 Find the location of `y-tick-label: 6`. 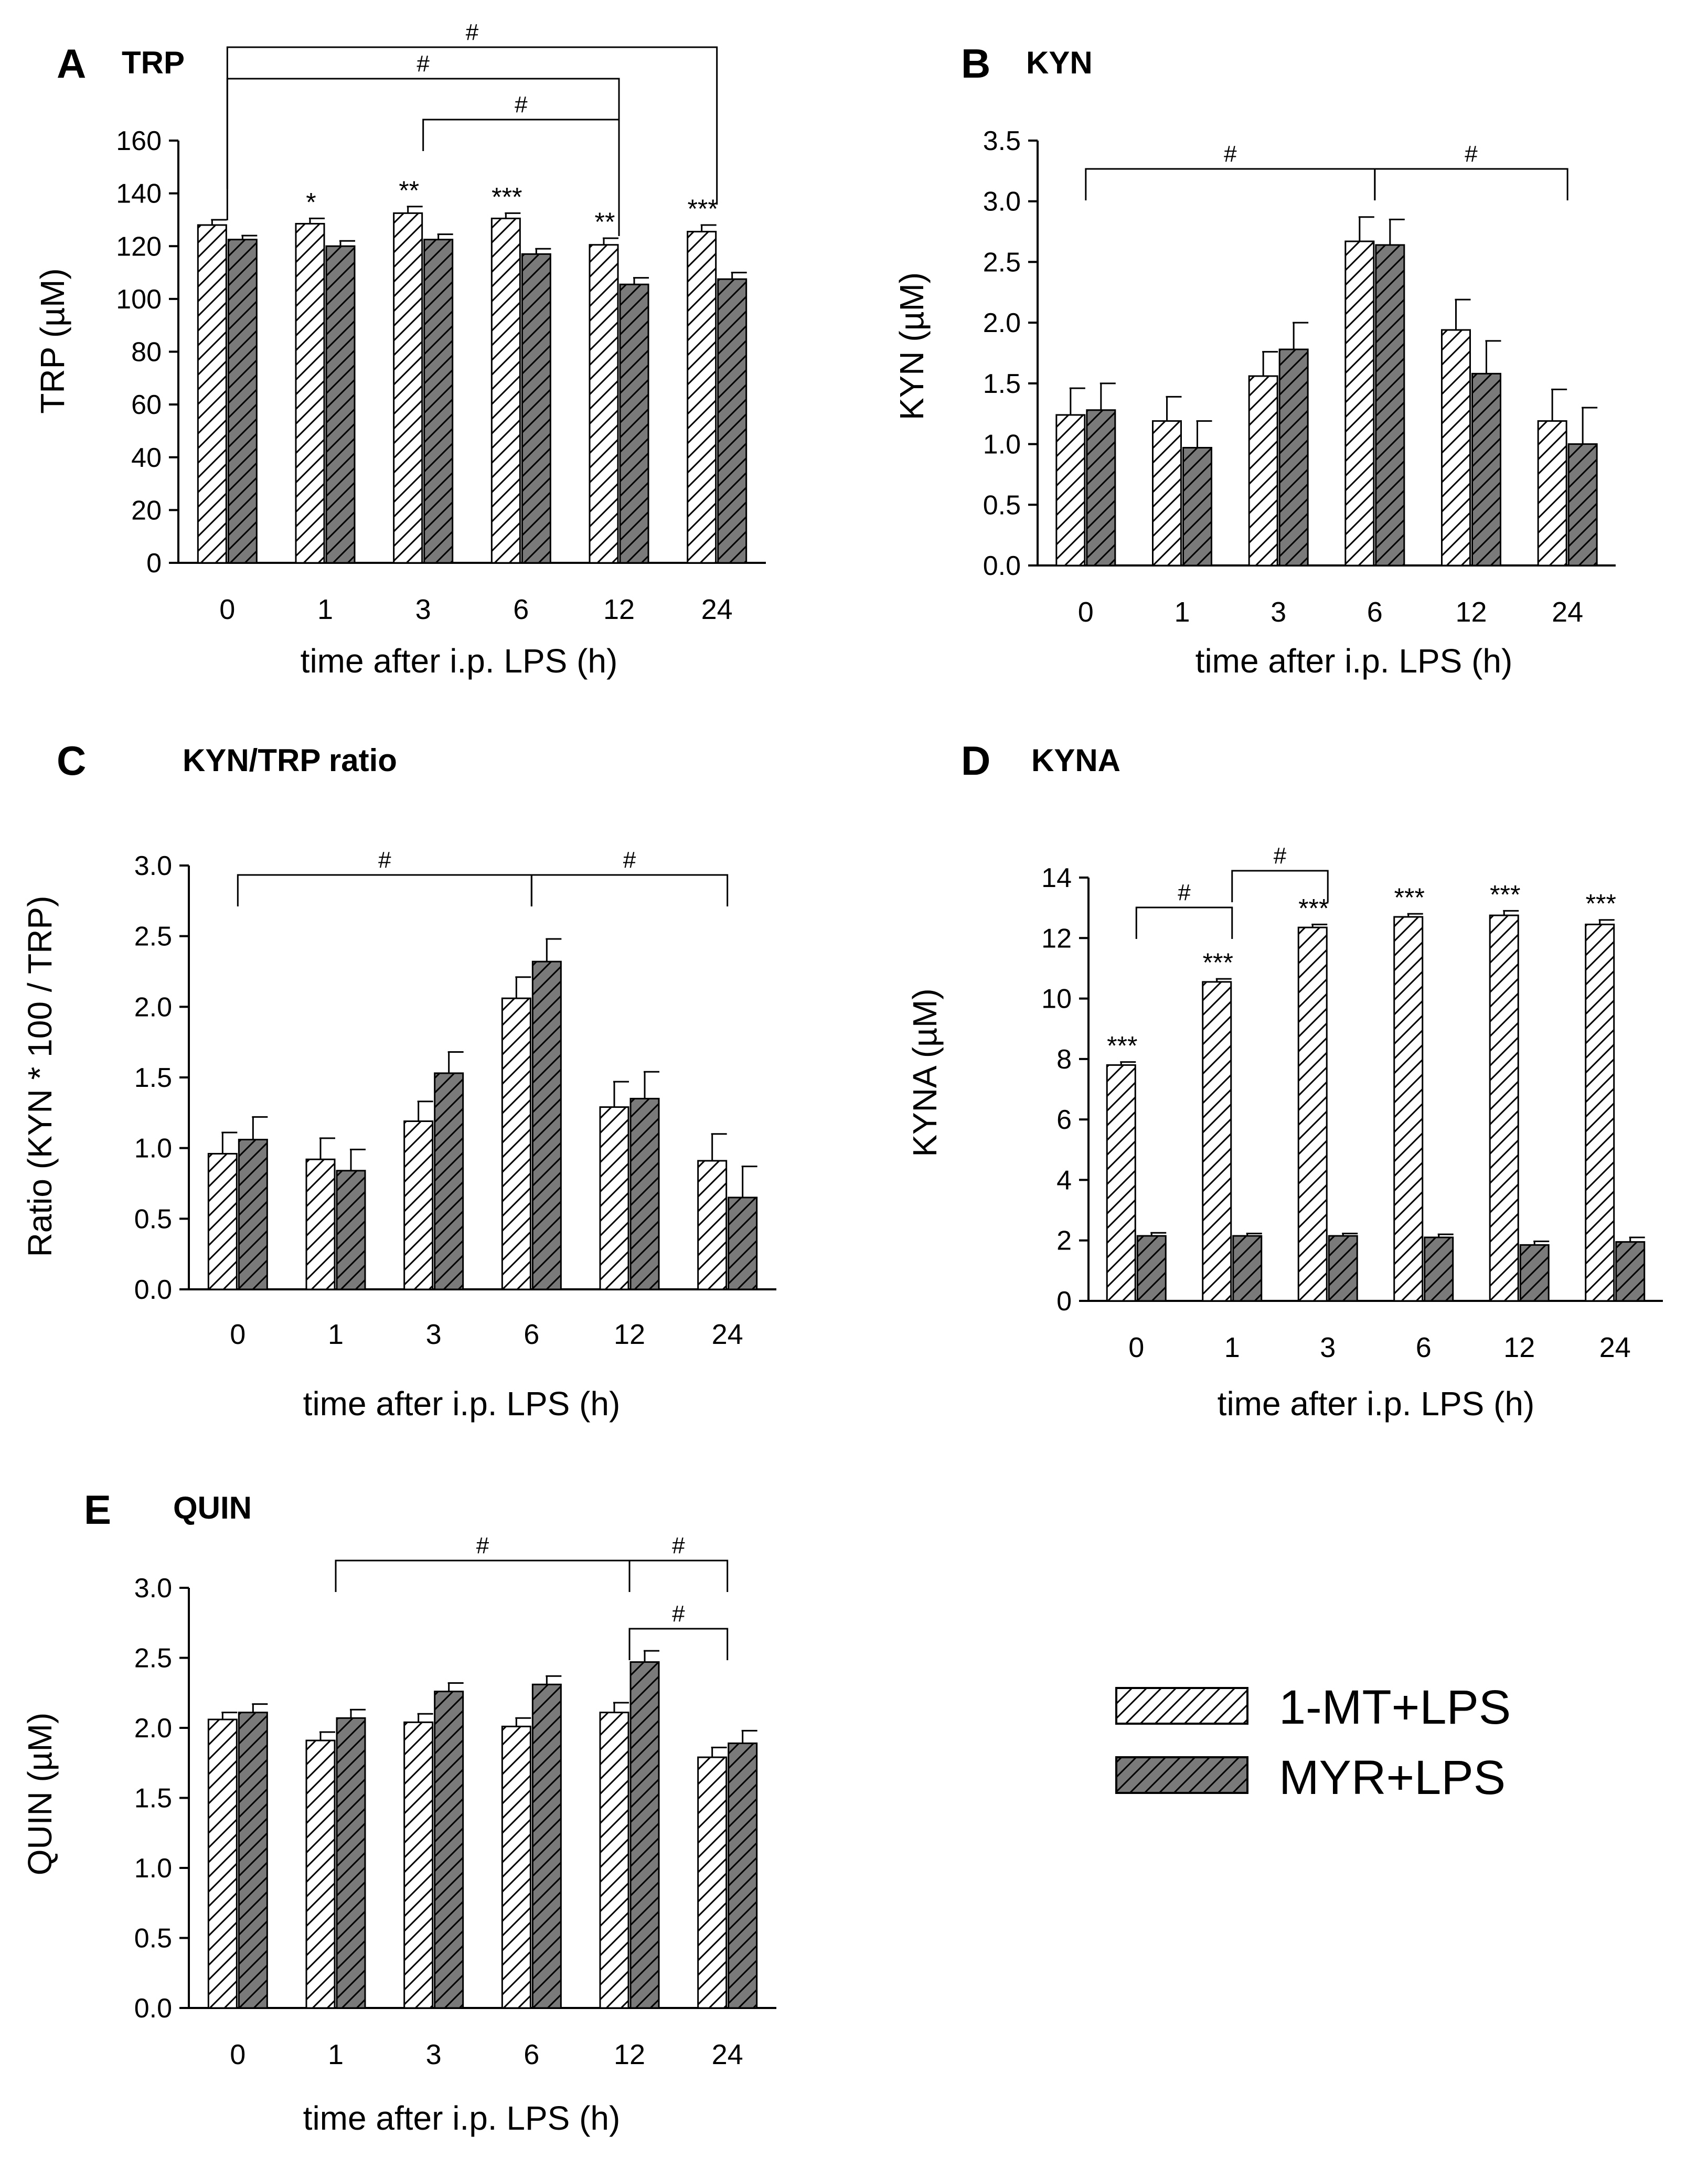

y-tick-label: 6 is located at coordinates (1064, 1120).